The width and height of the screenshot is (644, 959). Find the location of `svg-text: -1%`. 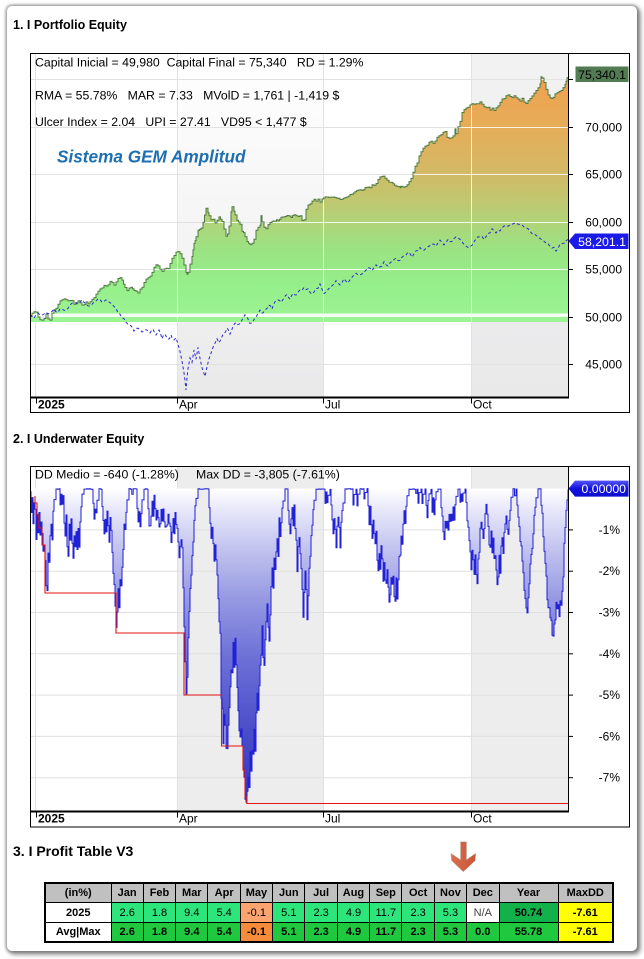

svg-text: -1% is located at coordinates (610, 530).